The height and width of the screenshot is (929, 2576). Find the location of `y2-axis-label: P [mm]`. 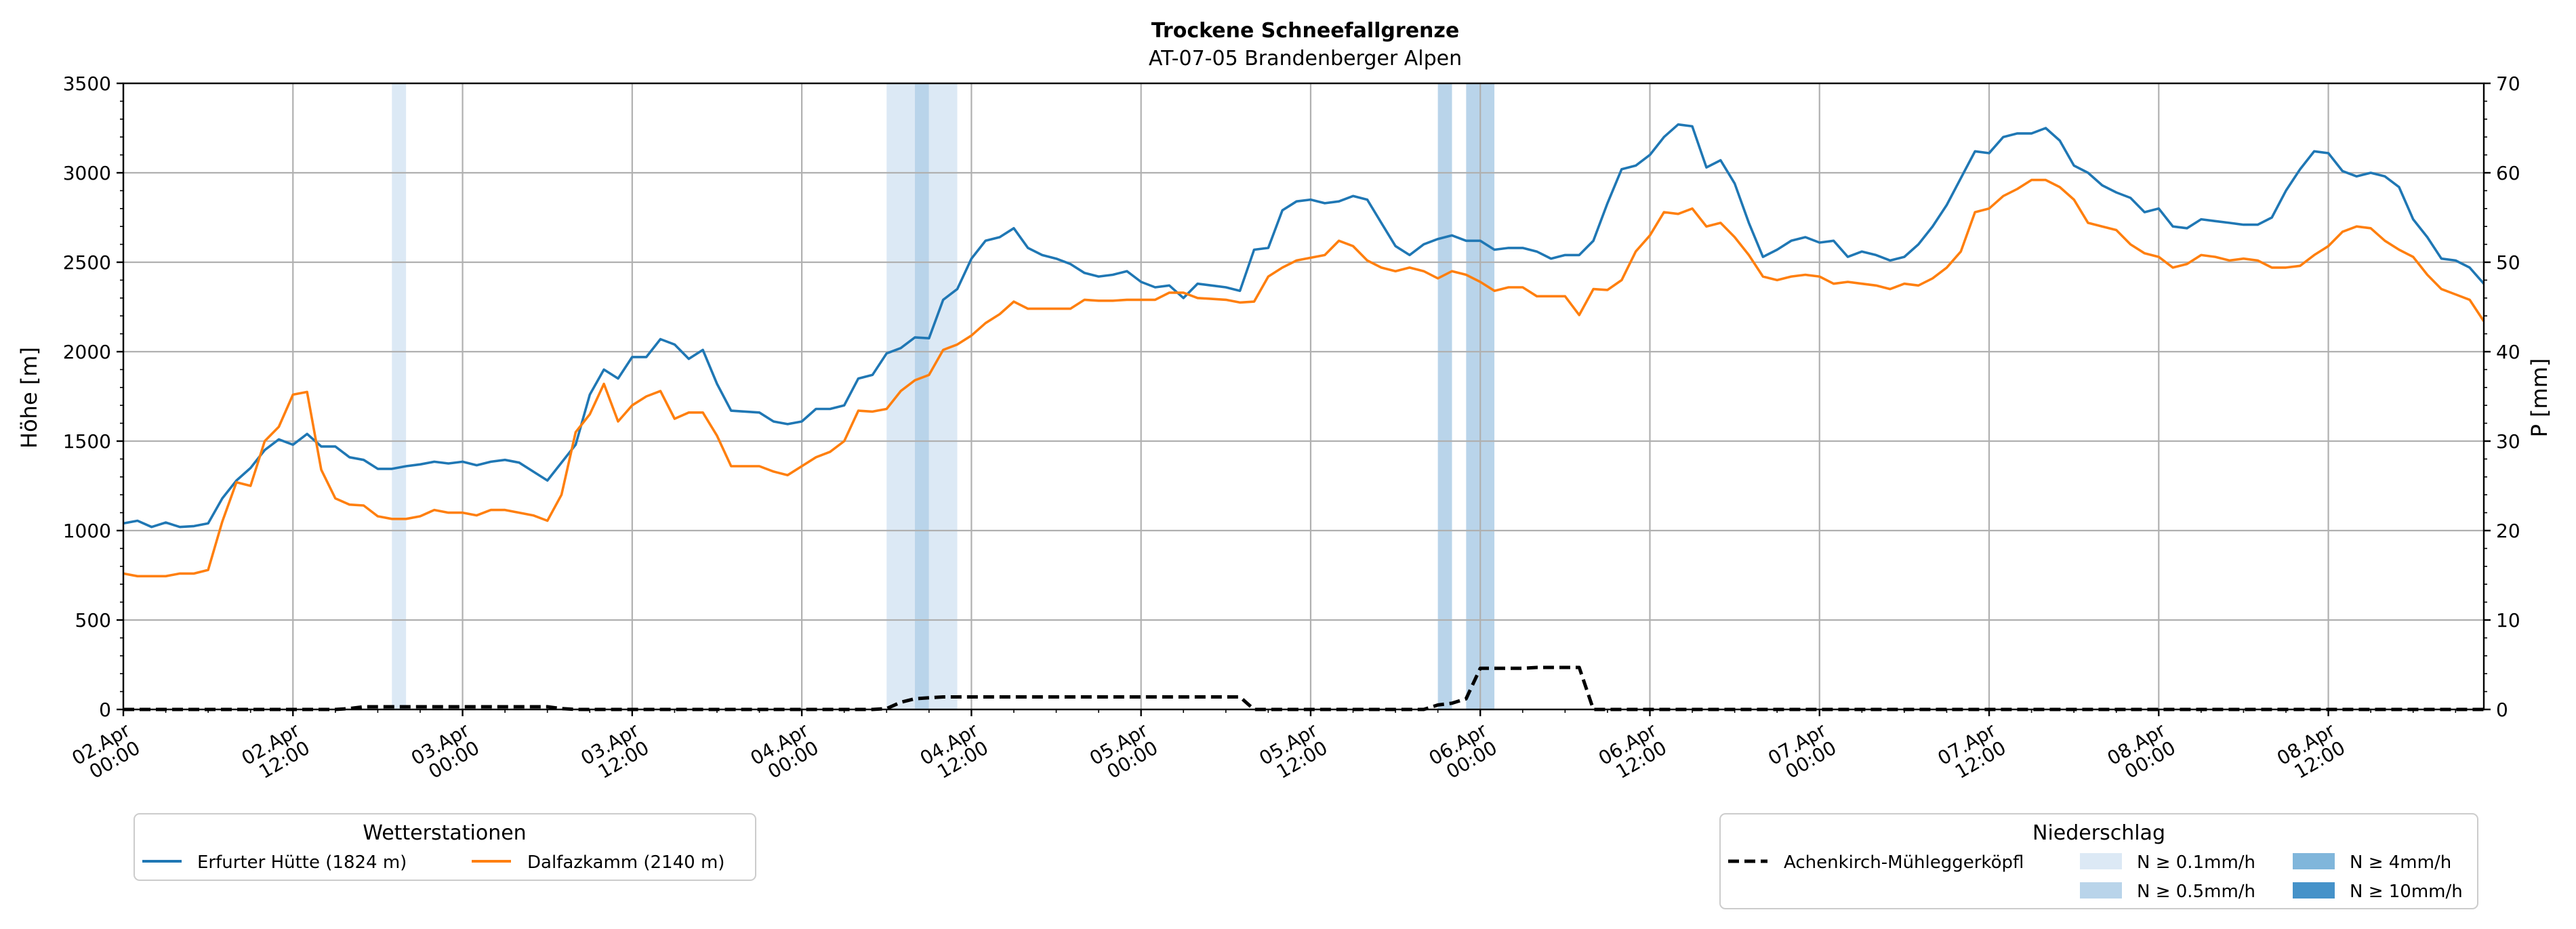

y2-axis-label: P [mm] is located at coordinates (2540, 398).